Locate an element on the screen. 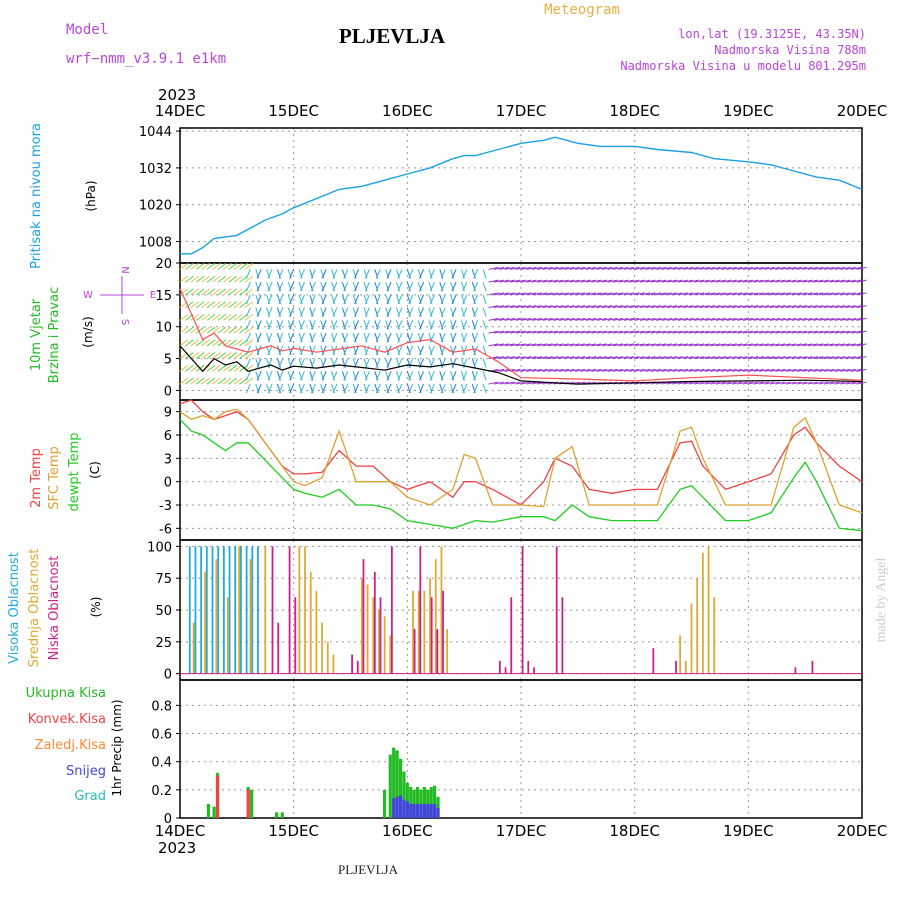 The width and height of the screenshot is (900, 900). precip-snow-bar is located at coordinates (424, 810).